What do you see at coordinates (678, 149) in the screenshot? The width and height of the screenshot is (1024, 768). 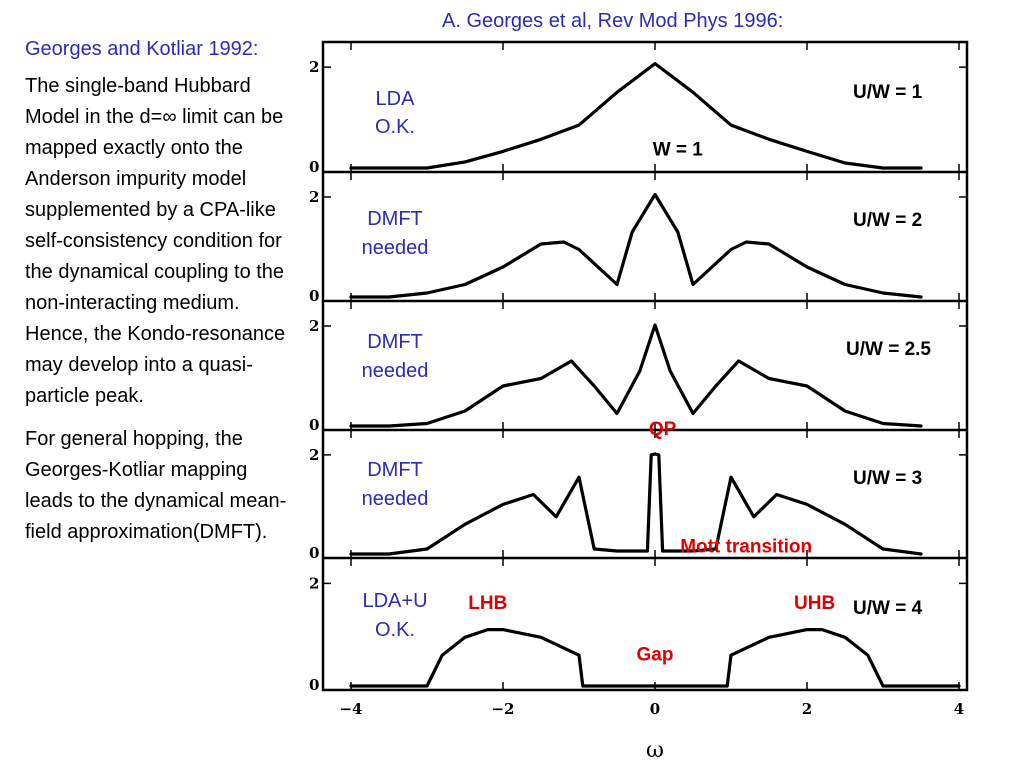 I see `annotation-w-1: W = 1` at bounding box center [678, 149].